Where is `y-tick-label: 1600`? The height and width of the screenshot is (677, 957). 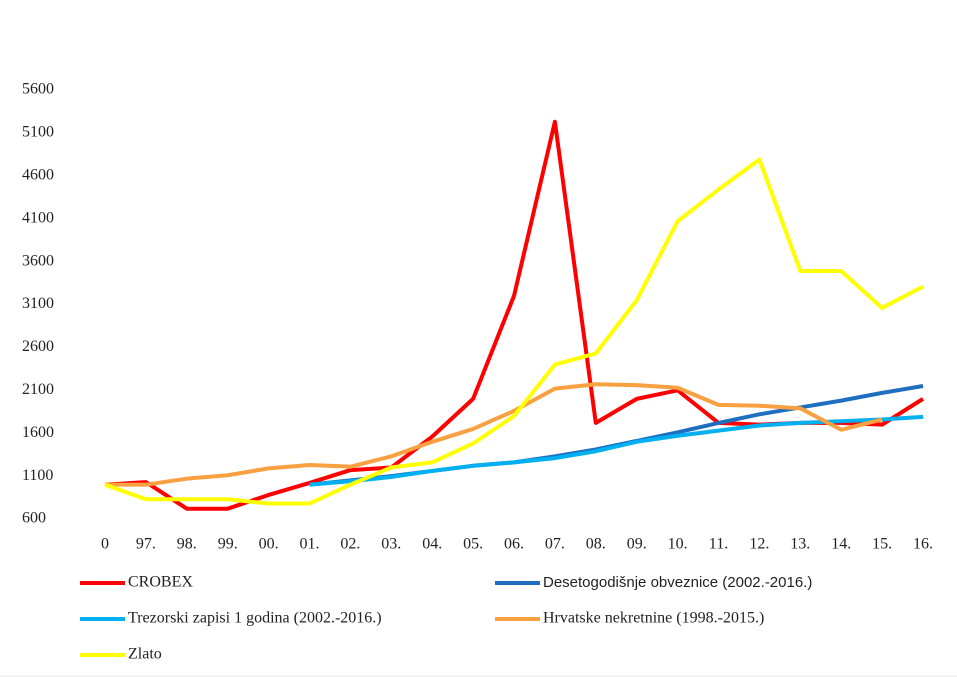 y-tick-label: 1600 is located at coordinates (38, 432).